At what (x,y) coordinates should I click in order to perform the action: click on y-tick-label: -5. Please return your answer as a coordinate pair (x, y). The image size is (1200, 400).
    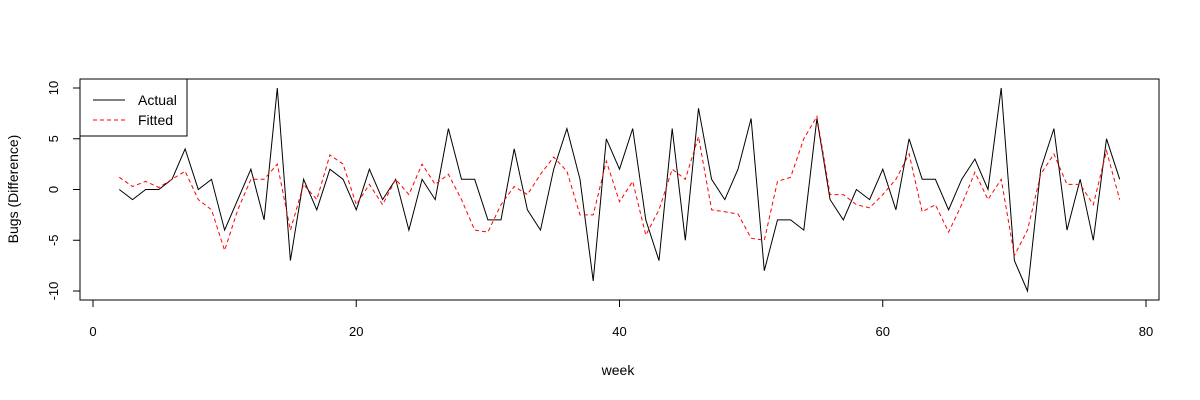
    Looking at the image, I should click on (53, 240).